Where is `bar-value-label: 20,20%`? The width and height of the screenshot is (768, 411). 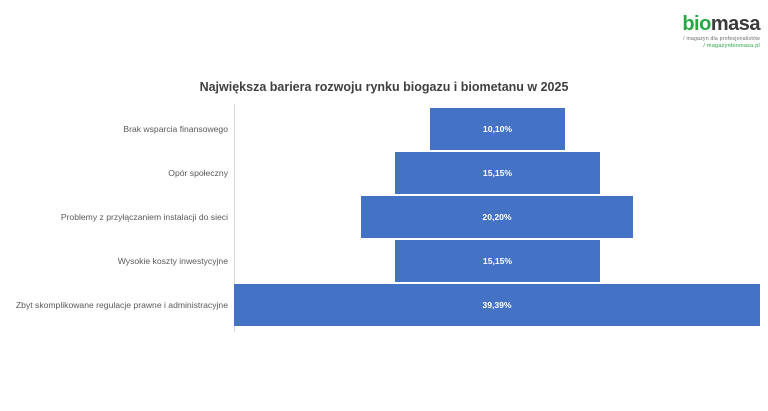
bar-value-label: 20,20% is located at coordinates (497, 217).